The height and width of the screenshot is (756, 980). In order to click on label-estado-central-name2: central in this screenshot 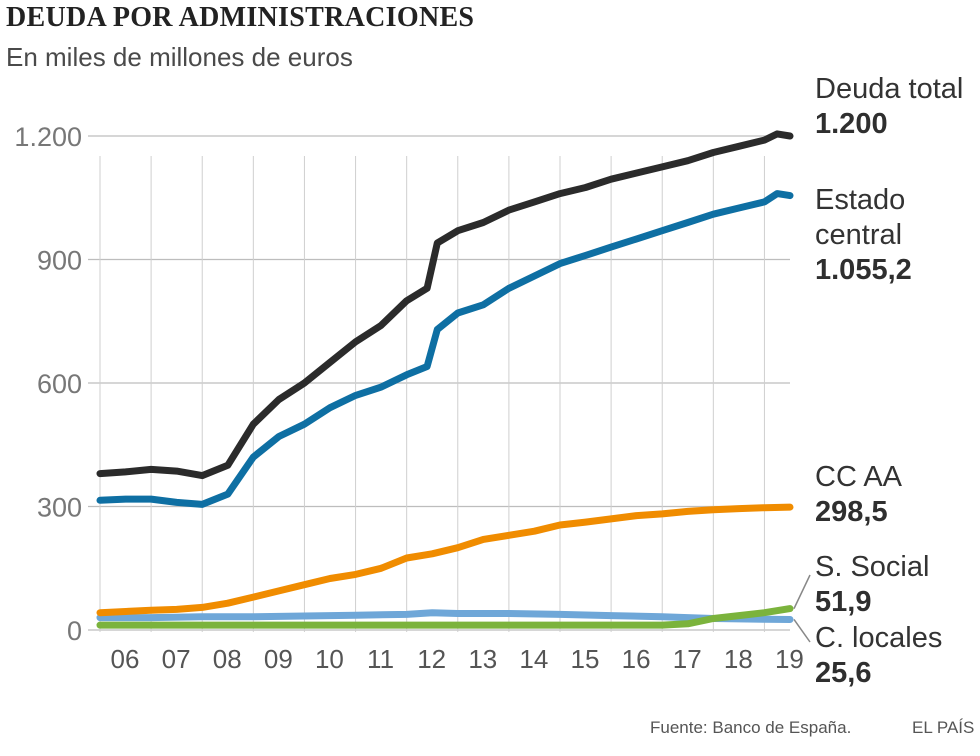, I will do `click(859, 235)`.